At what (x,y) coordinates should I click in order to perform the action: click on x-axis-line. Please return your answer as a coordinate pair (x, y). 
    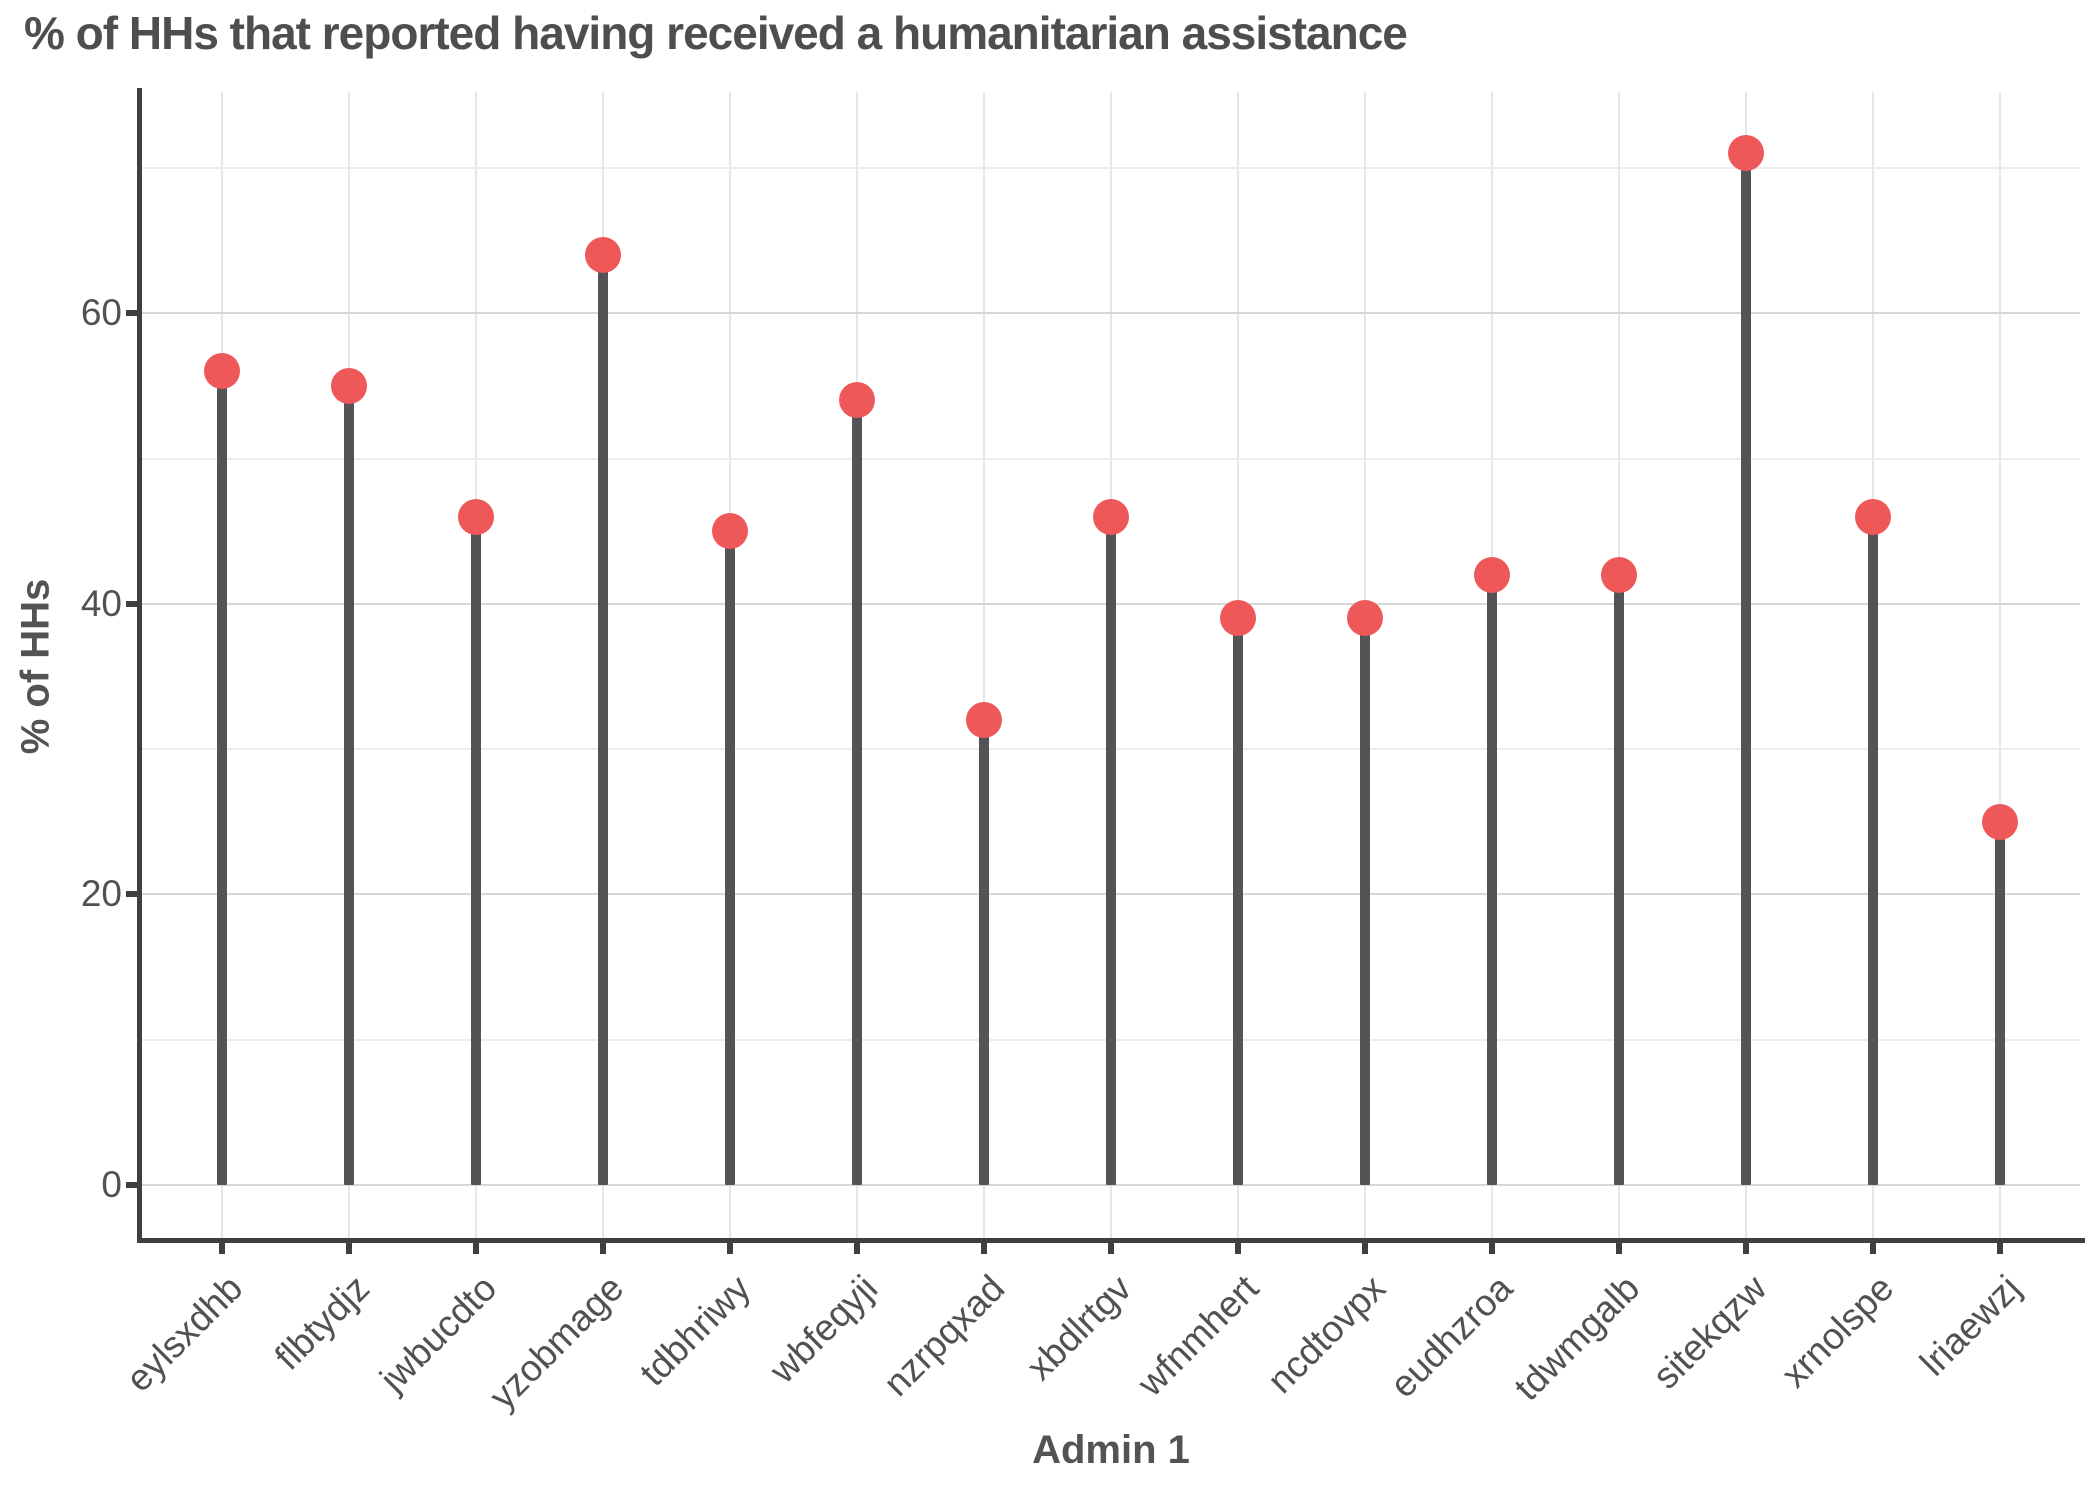
    Looking at the image, I should click on (1111, 1240).